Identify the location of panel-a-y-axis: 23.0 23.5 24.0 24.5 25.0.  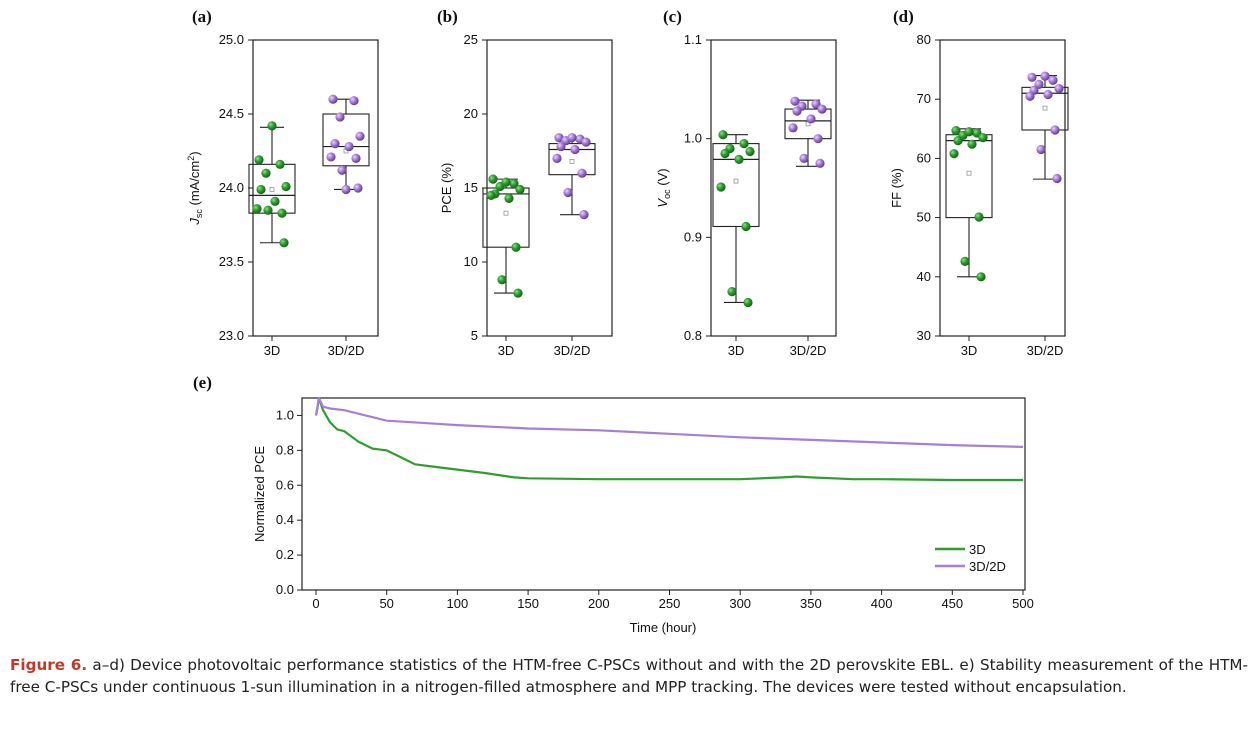
(236, 187).